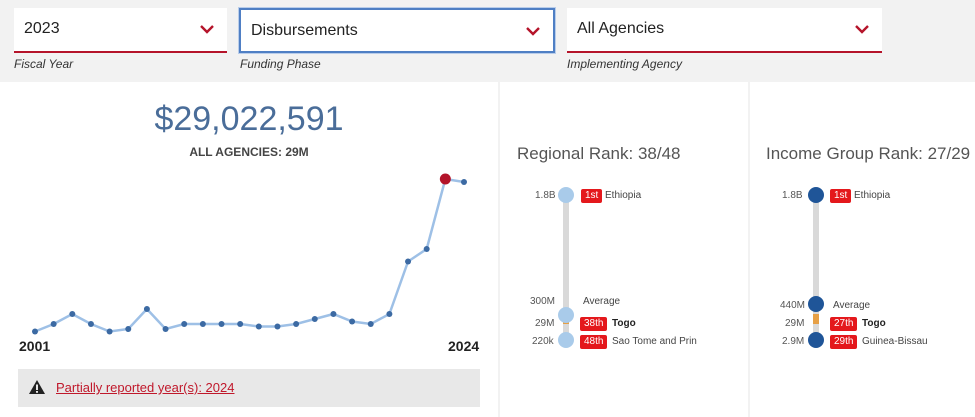 This screenshot has height=417, width=975. What do you see at coordinates (145, 387) in the screenshot?
I see `partial-report-link: Partially reported year(s): 2024` at bounding box center [145, 387].